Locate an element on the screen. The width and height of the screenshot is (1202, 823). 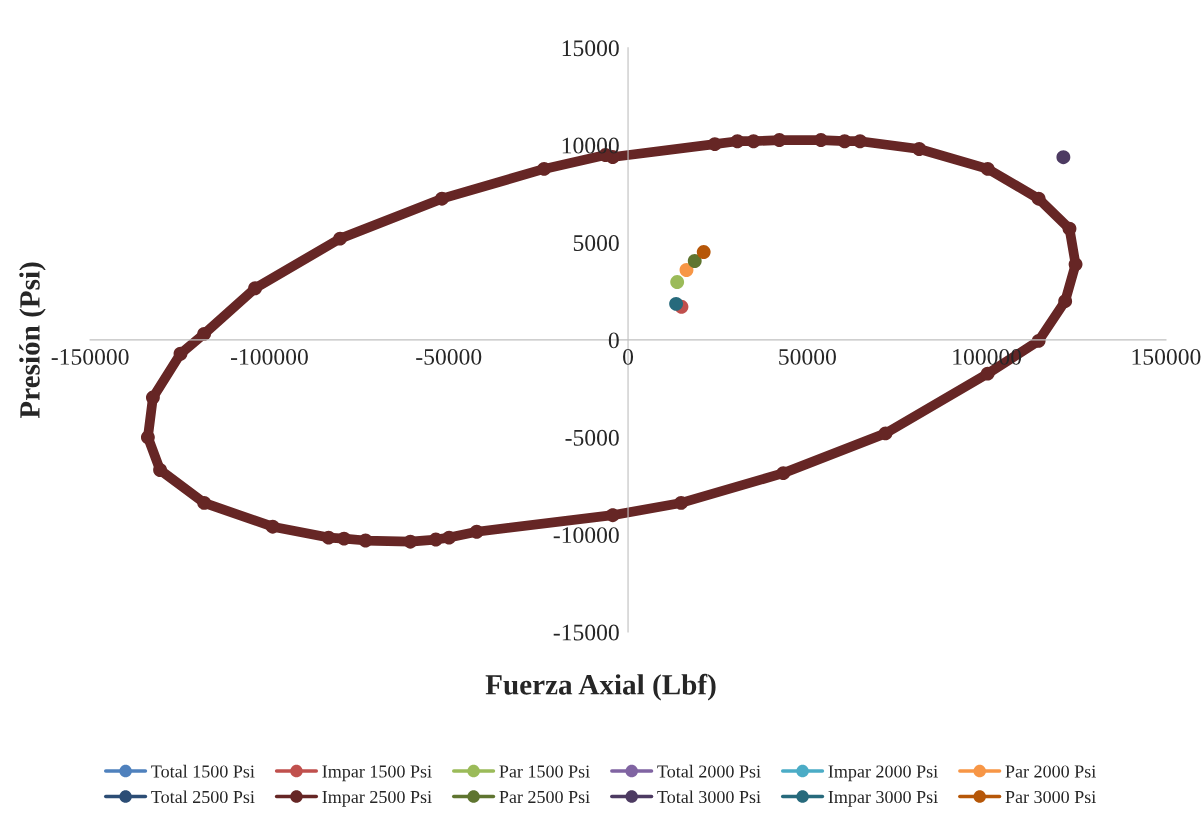
legend-label: Impar 2000 Psi is located at coordinates (883, 773).